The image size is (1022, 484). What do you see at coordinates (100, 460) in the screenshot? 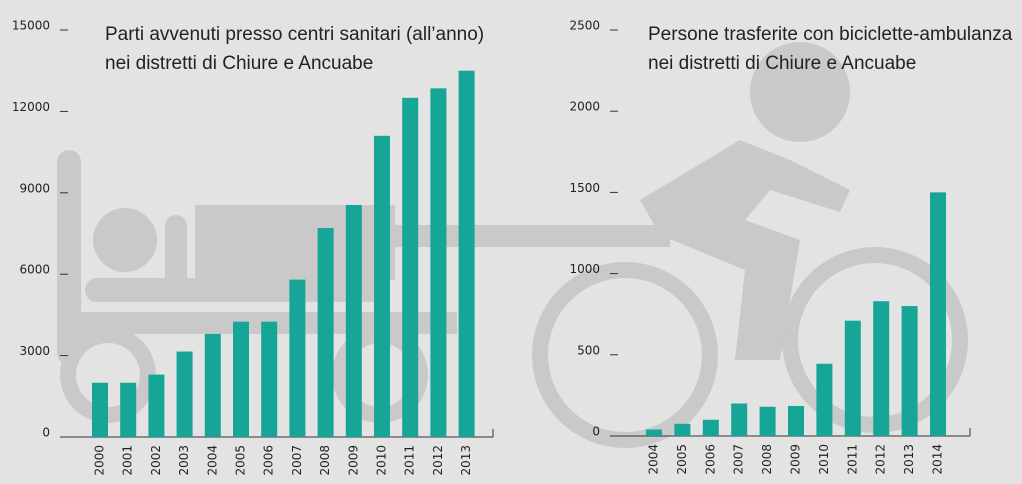
I see `x-tick-label: 2000` at bounding box center [100, 460].